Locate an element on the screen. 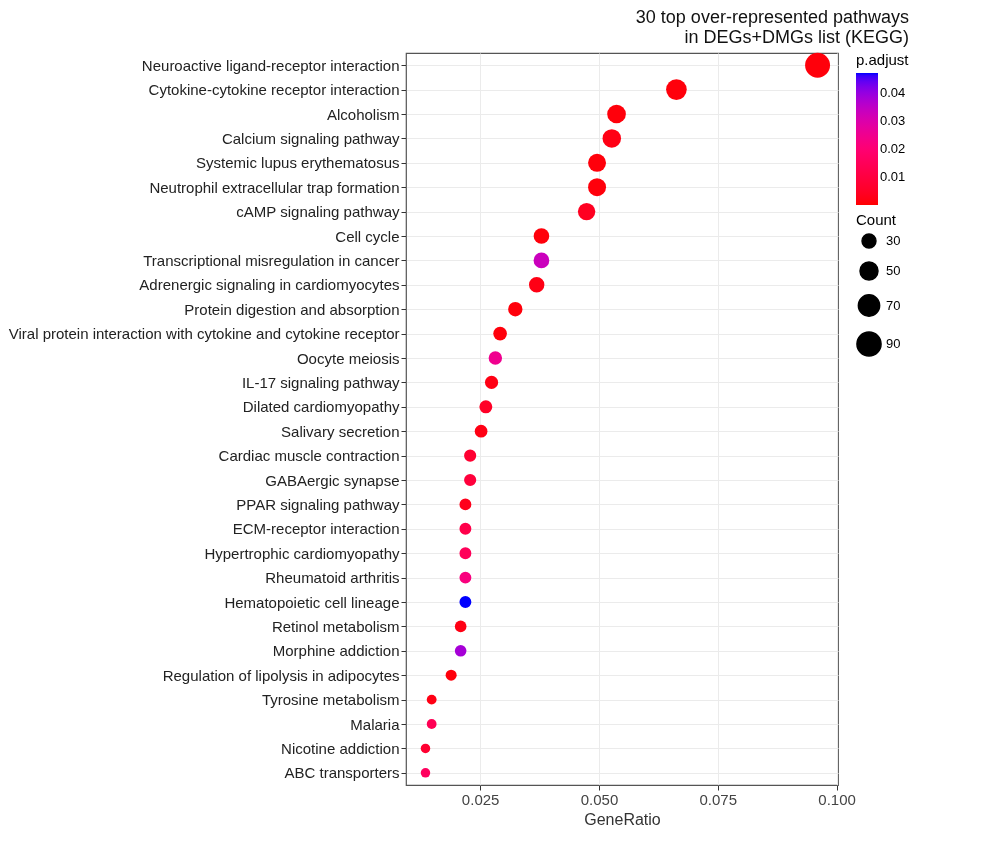  y-tick-label: IL-17 signaling pathway is located at coordinates (320, 382).